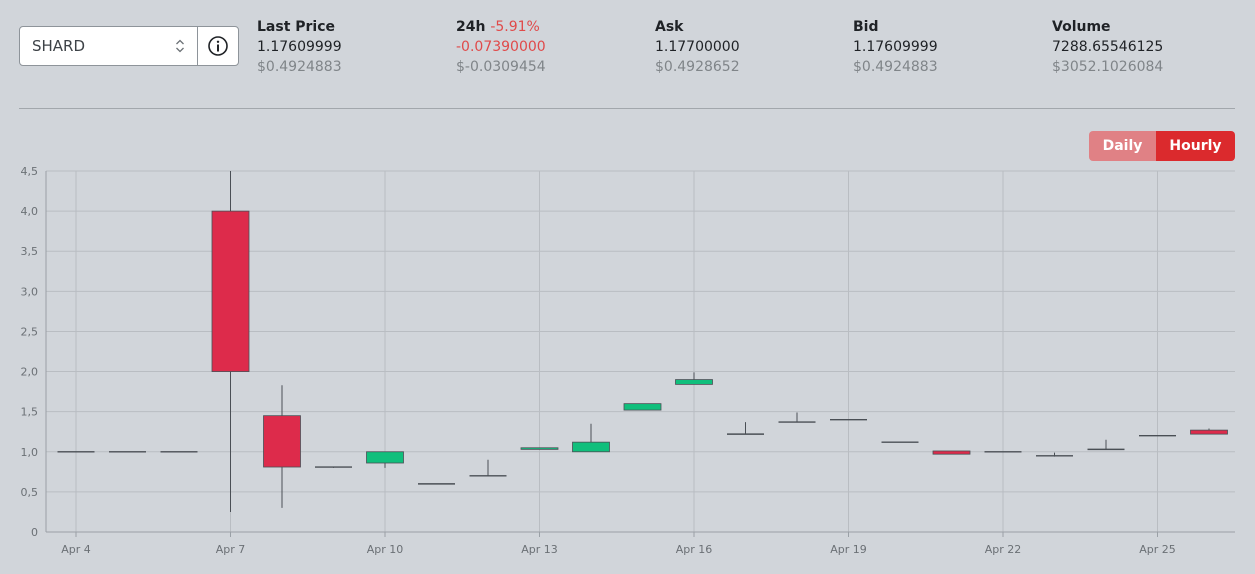  What do you see at coordinates (231, 549) in the screenshot?
I see `x-tick-label: Apr 7` at bounding box center [231, 549].